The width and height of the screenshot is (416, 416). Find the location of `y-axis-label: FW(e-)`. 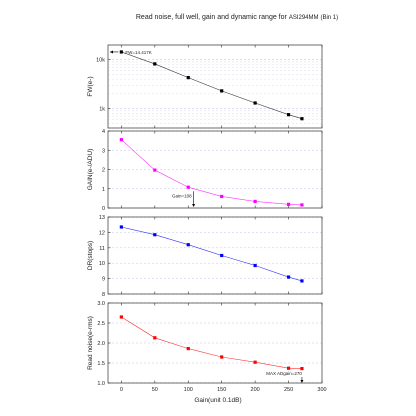

y-axis-label: FW(e-) is located at coordinates (90, 86).